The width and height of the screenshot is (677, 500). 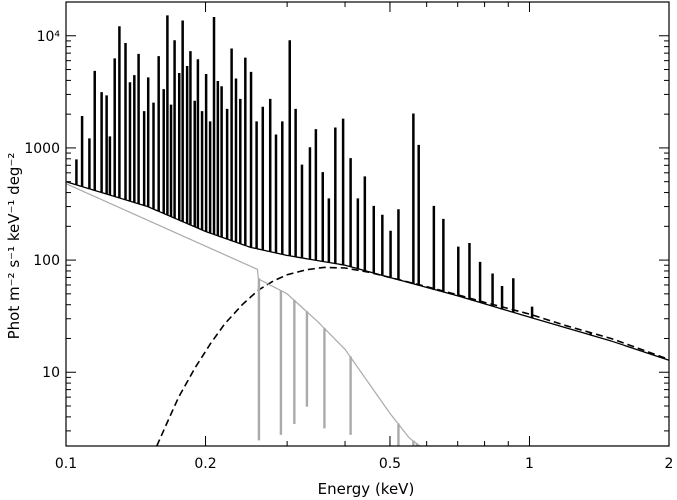 I want to click on y-tick-label: 1000, so click(x=42, y=149).